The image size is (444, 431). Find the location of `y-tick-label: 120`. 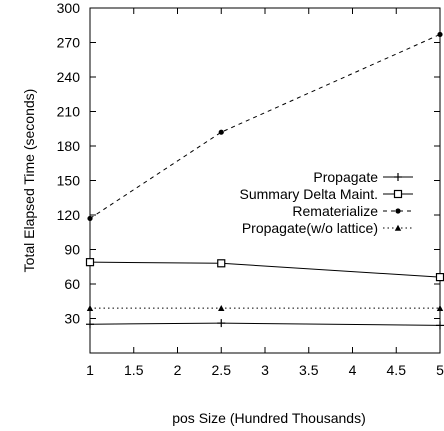

y-tick-label: 120 is located at coordinates (69, 215).